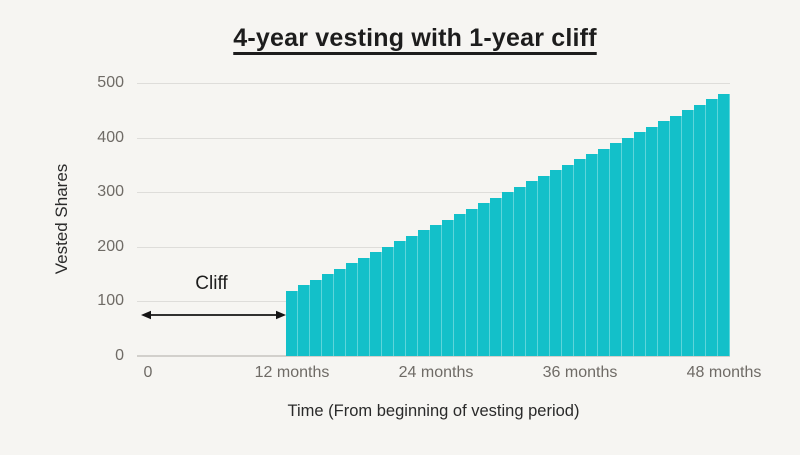 The image size is (800, 455). I want to click on y-tick-label-100: 100, so click(110, 301).